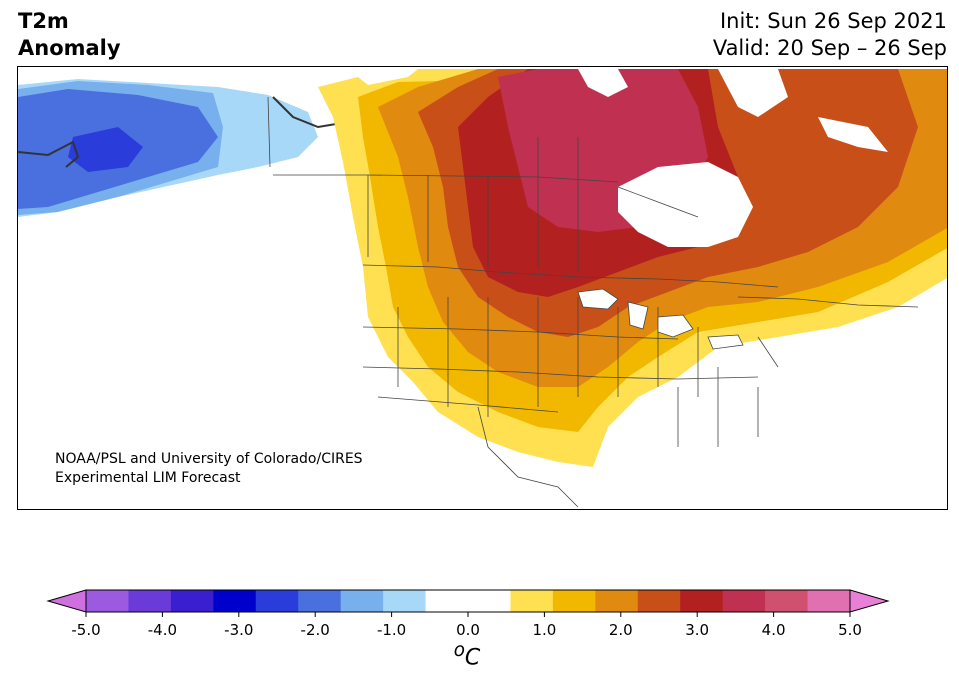 This screenshot has width=959, height=680. What do you see at coordinates (850, 630) in the screenshot?
I see `colorbar-tick-label: 5.0` at bounding box center [850, 630].